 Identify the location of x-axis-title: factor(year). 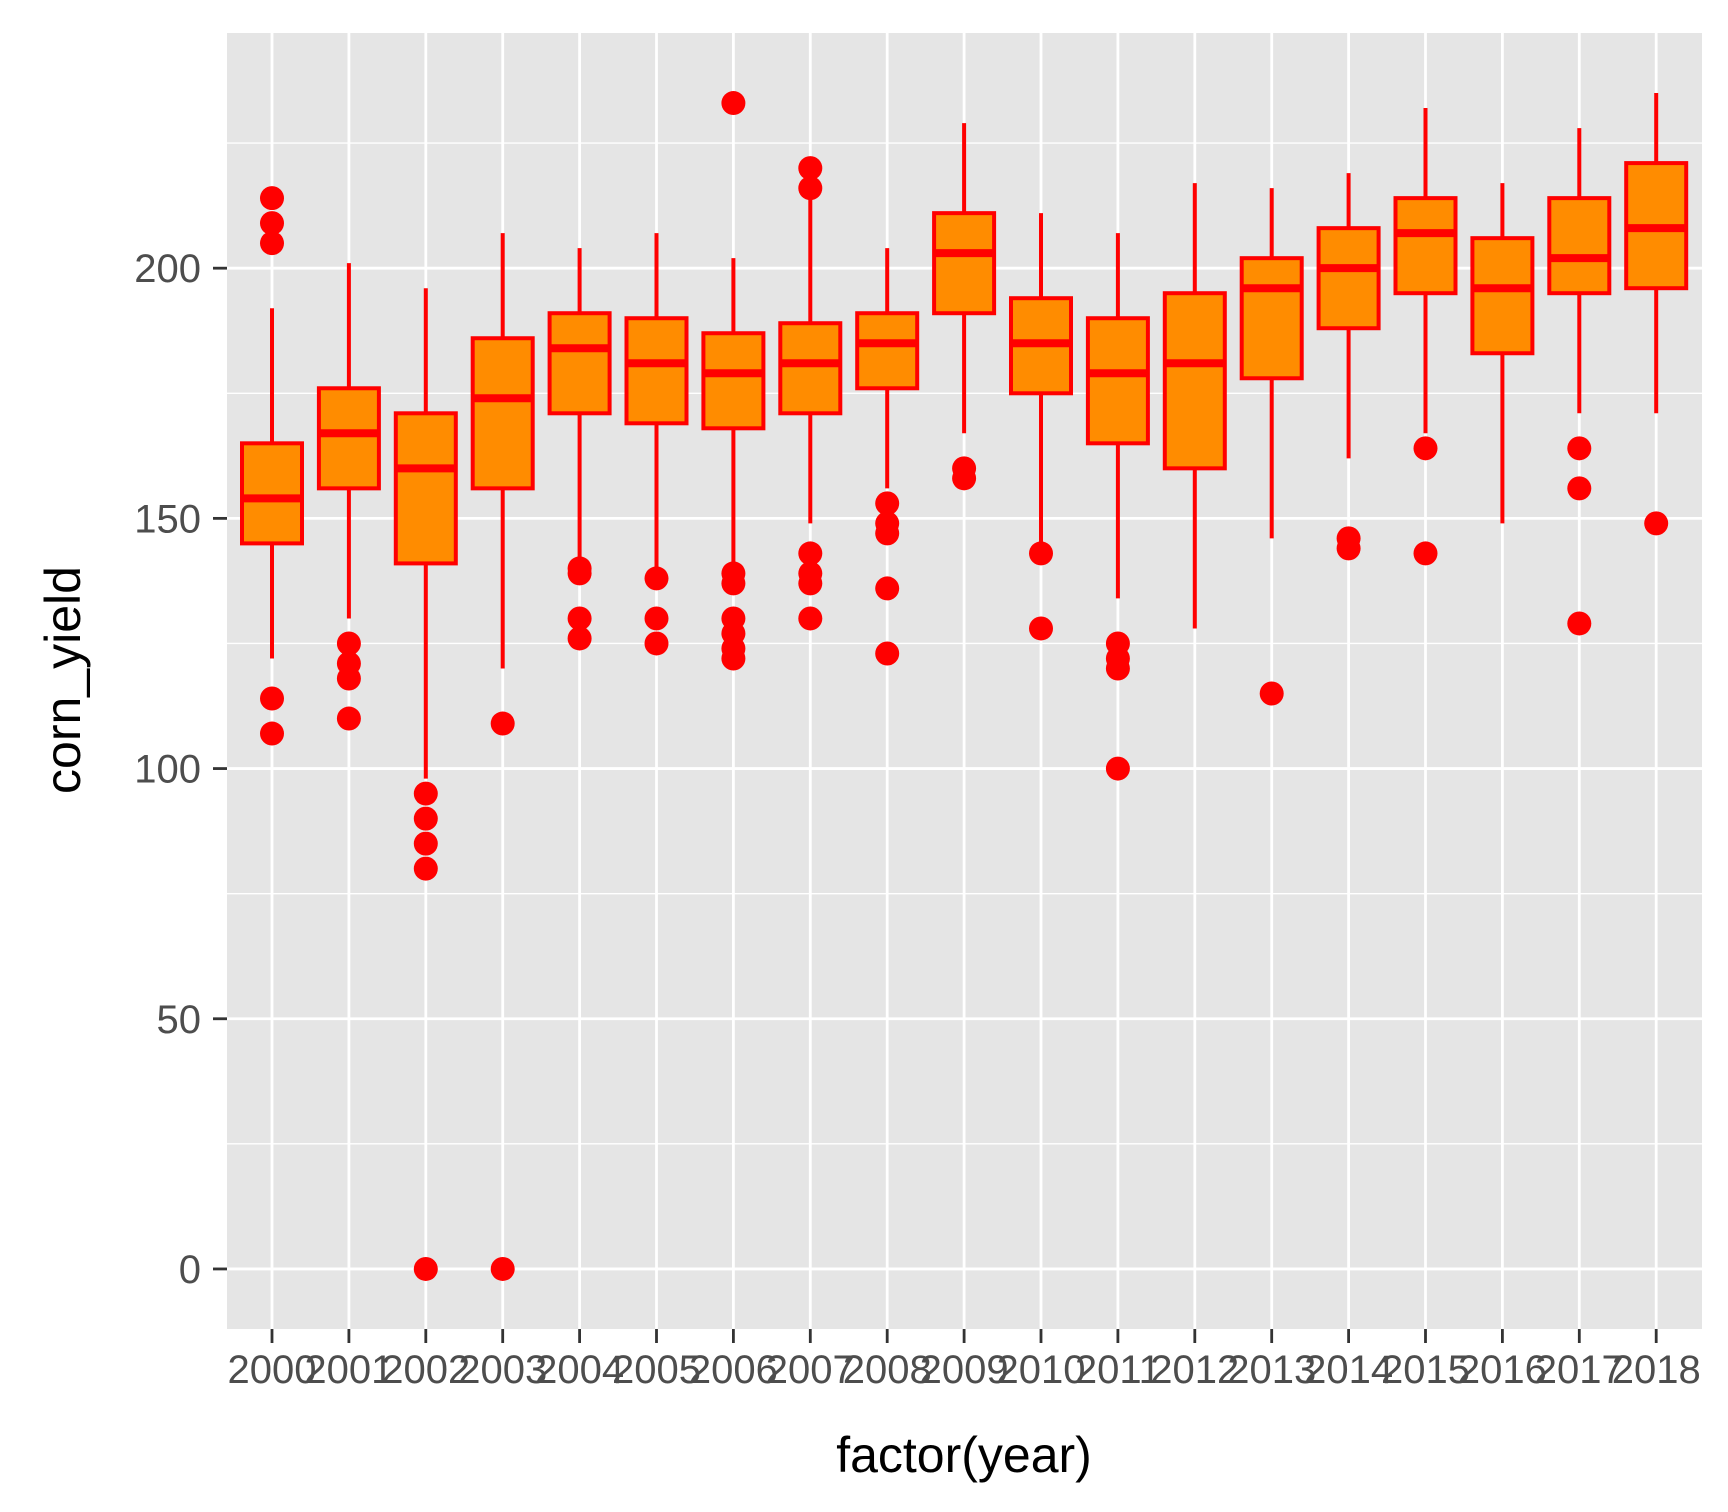
(964, 1455).